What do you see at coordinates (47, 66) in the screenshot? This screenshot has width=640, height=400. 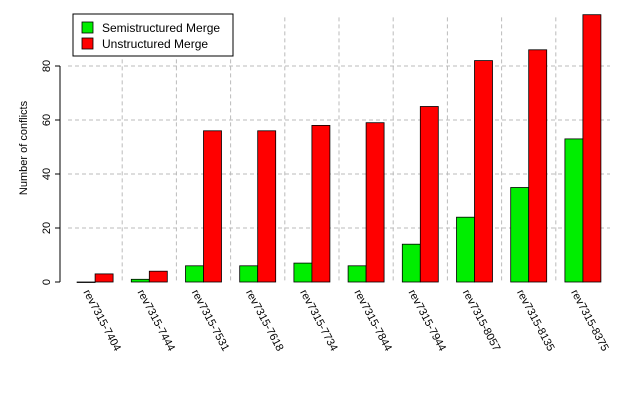 I see `y-tick-label: 80` at bounding box center [47, 66].